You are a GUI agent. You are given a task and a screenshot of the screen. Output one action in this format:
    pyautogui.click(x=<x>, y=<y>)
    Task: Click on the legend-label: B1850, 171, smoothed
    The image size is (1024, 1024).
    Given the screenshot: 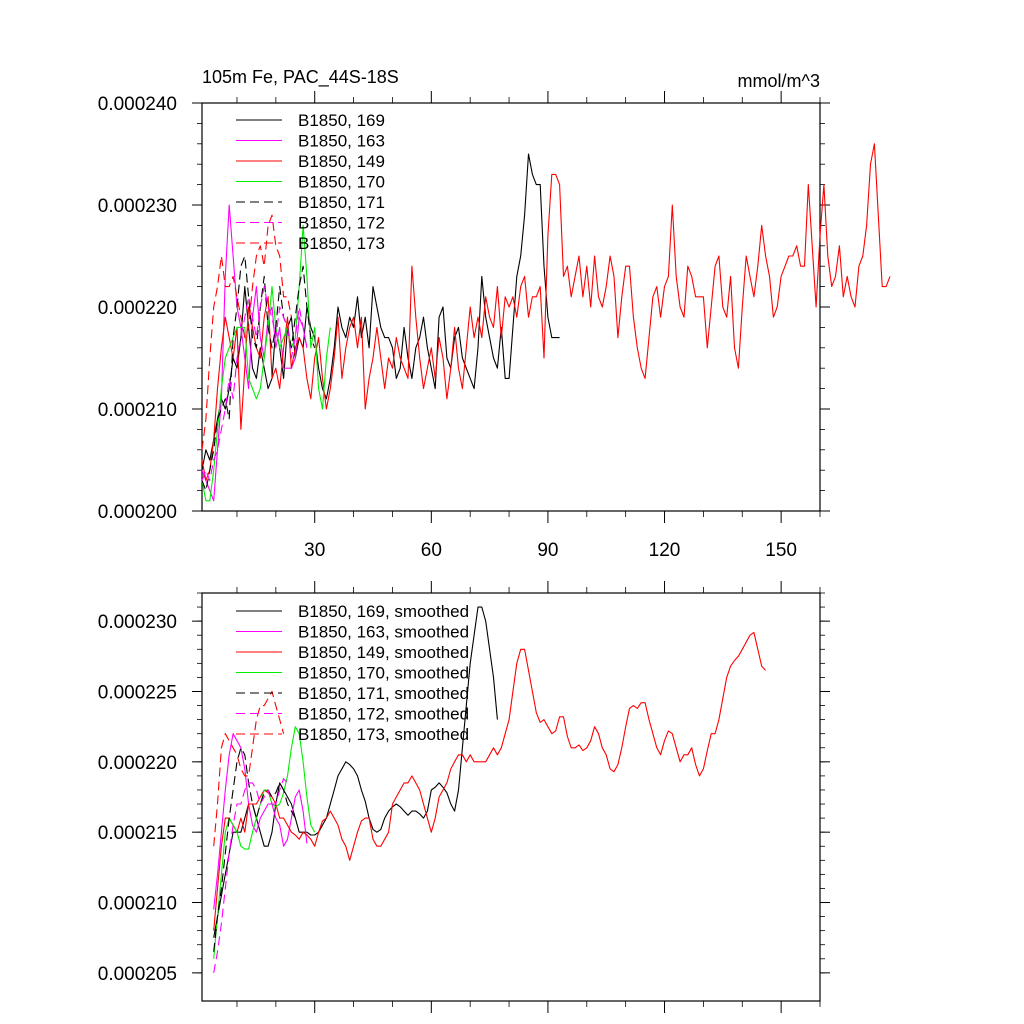 What is the action you would take?
    pyautogui.click(x=383, y=693)
    